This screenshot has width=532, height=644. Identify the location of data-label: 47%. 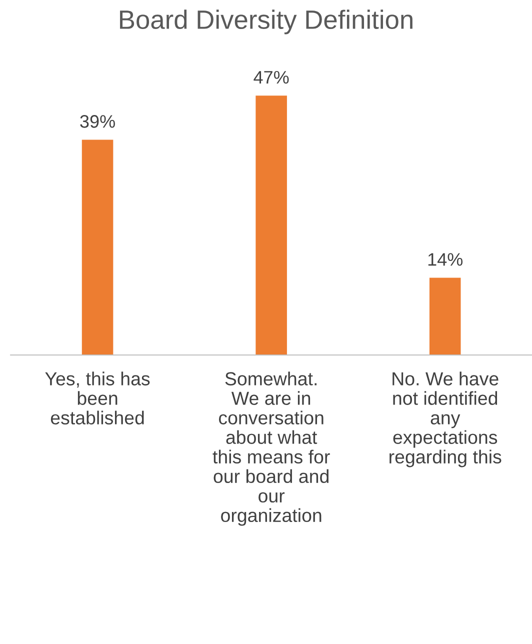
(271, 77).